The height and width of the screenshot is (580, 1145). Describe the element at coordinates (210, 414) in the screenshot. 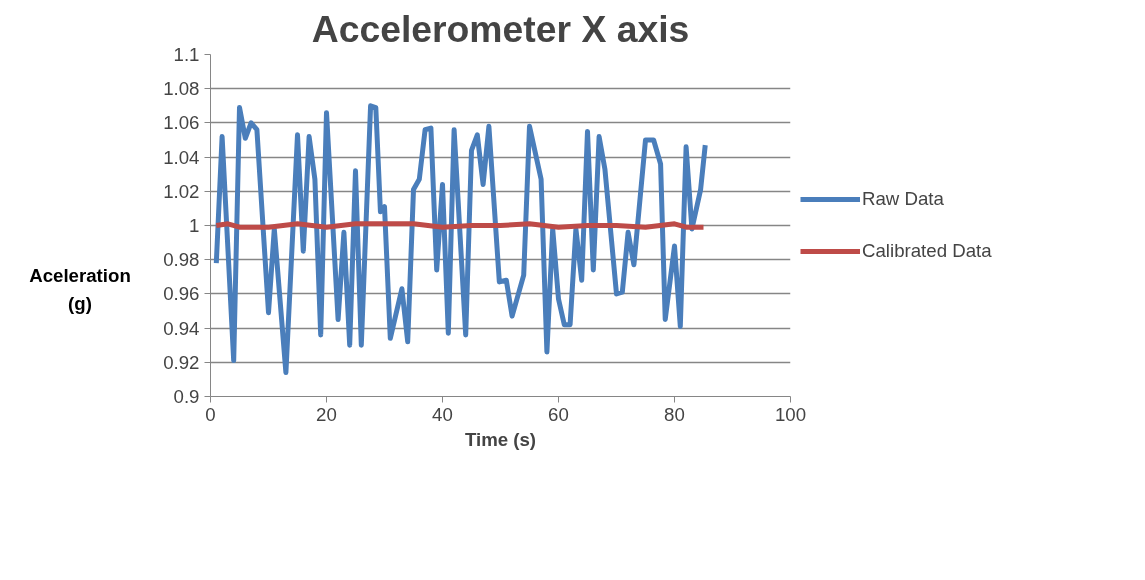

I see `x-tick-label: 0` at that location.